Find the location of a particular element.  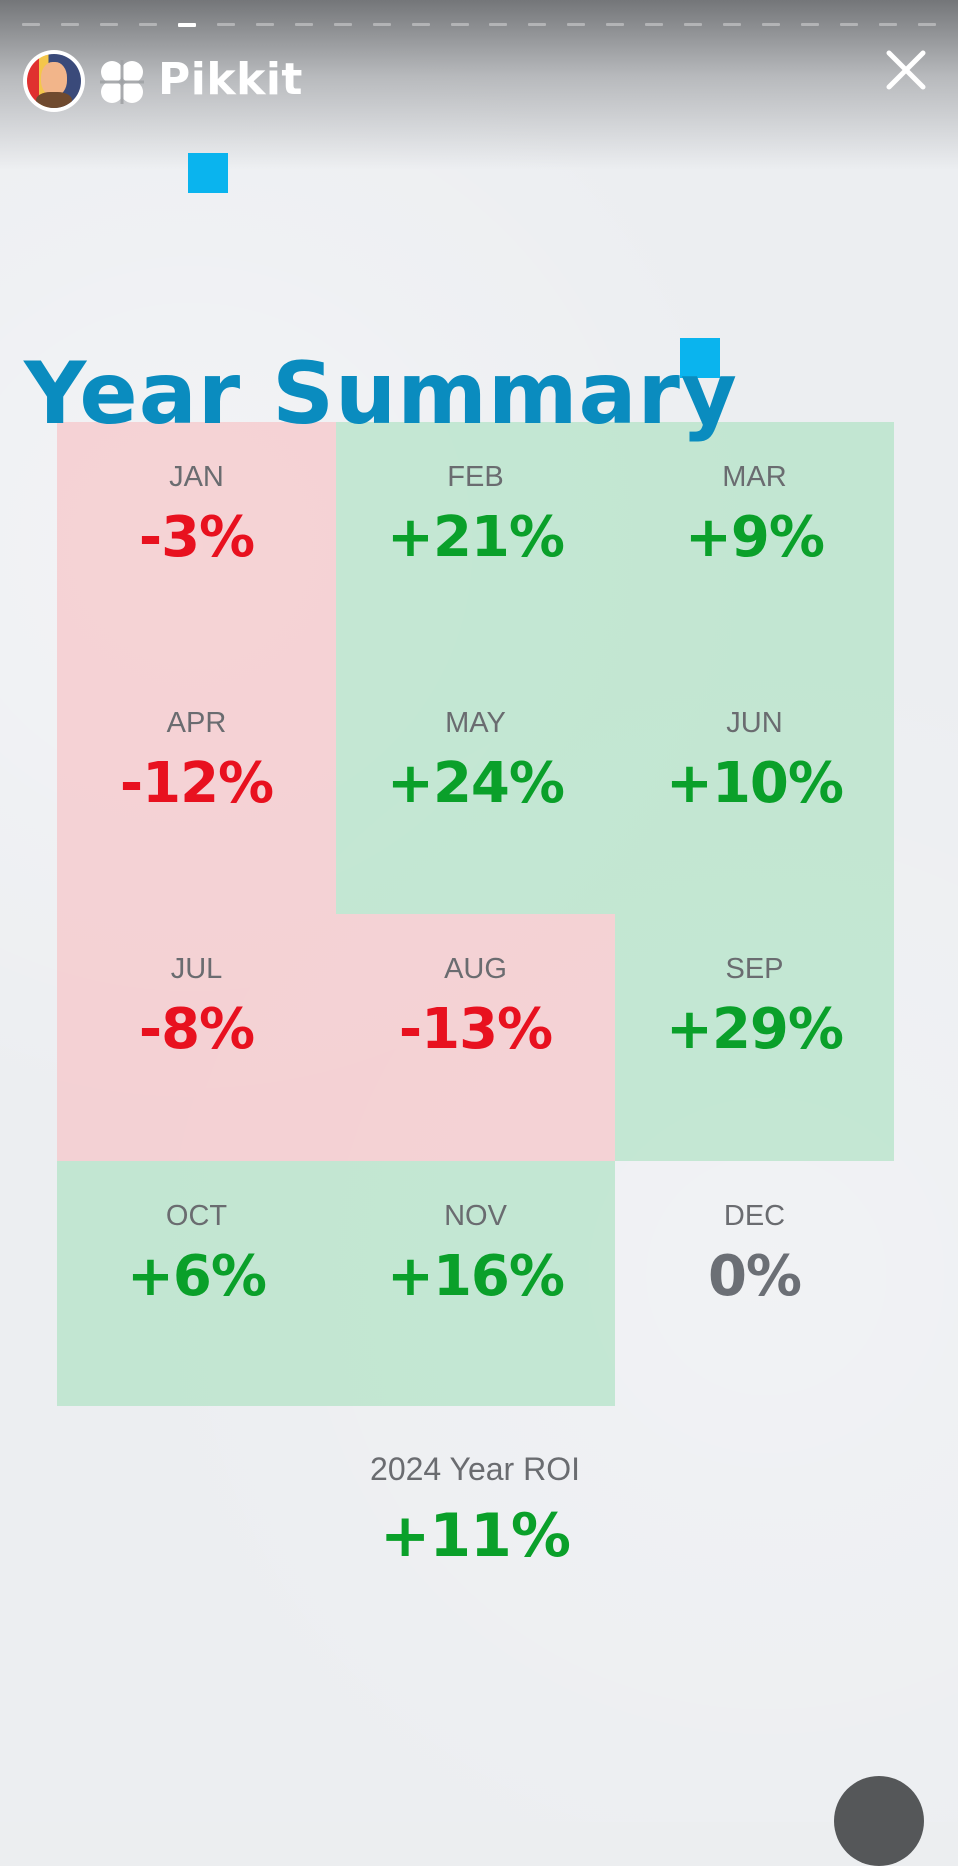

month-roi-value: 0% is located at coordinates (754, 1276).